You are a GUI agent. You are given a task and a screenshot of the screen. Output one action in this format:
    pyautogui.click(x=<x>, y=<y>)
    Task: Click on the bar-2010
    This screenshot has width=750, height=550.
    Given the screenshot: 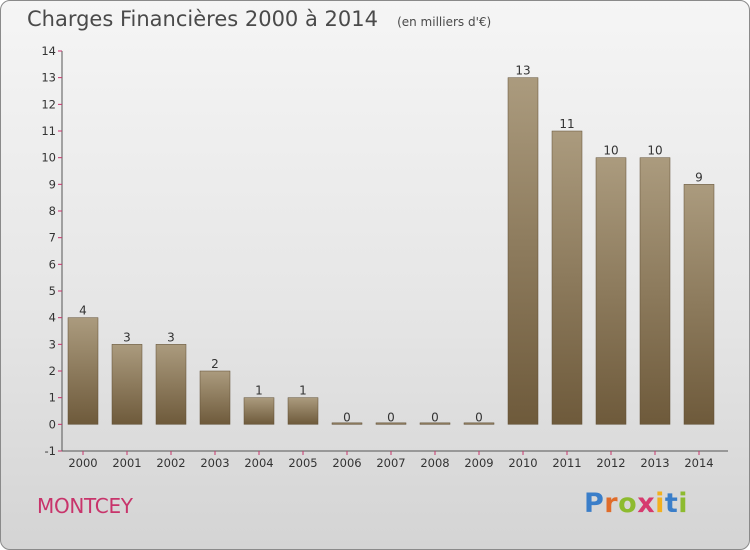 What is the action you would take?
    pyautogui.click(x=523, y=251)
    